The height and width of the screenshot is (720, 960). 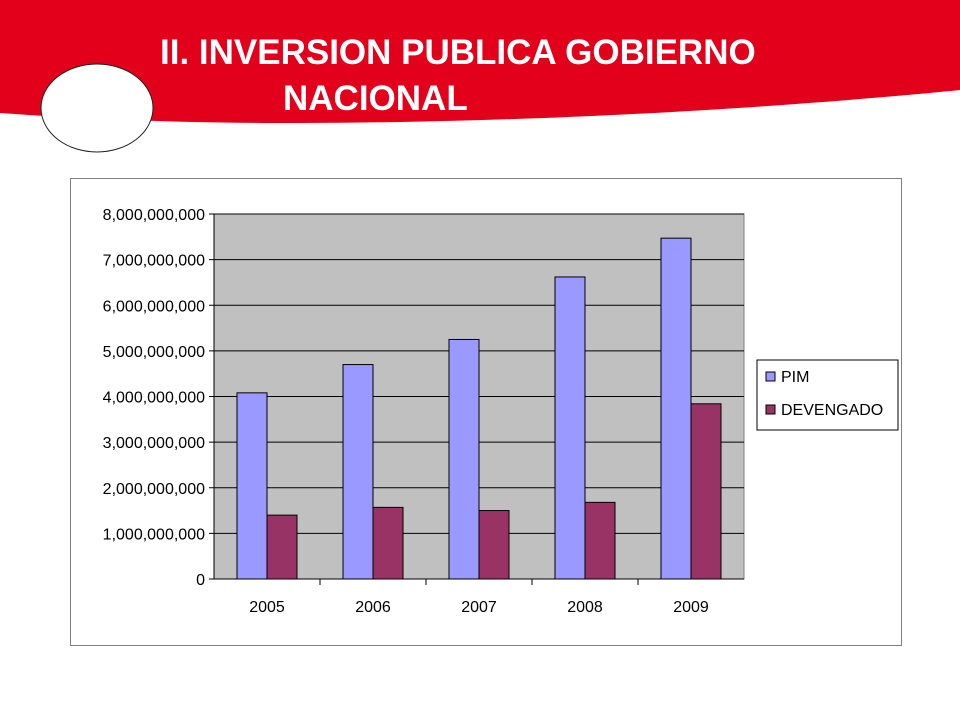 I want to click on bar-pim-2005, so click(x=252, y=486).